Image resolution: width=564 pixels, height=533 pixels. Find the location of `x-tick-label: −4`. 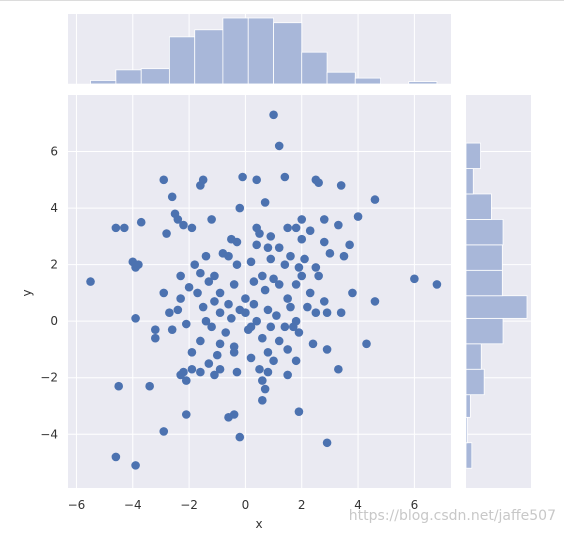

x-tick-label: −4 is located at coordinates (133, 505).